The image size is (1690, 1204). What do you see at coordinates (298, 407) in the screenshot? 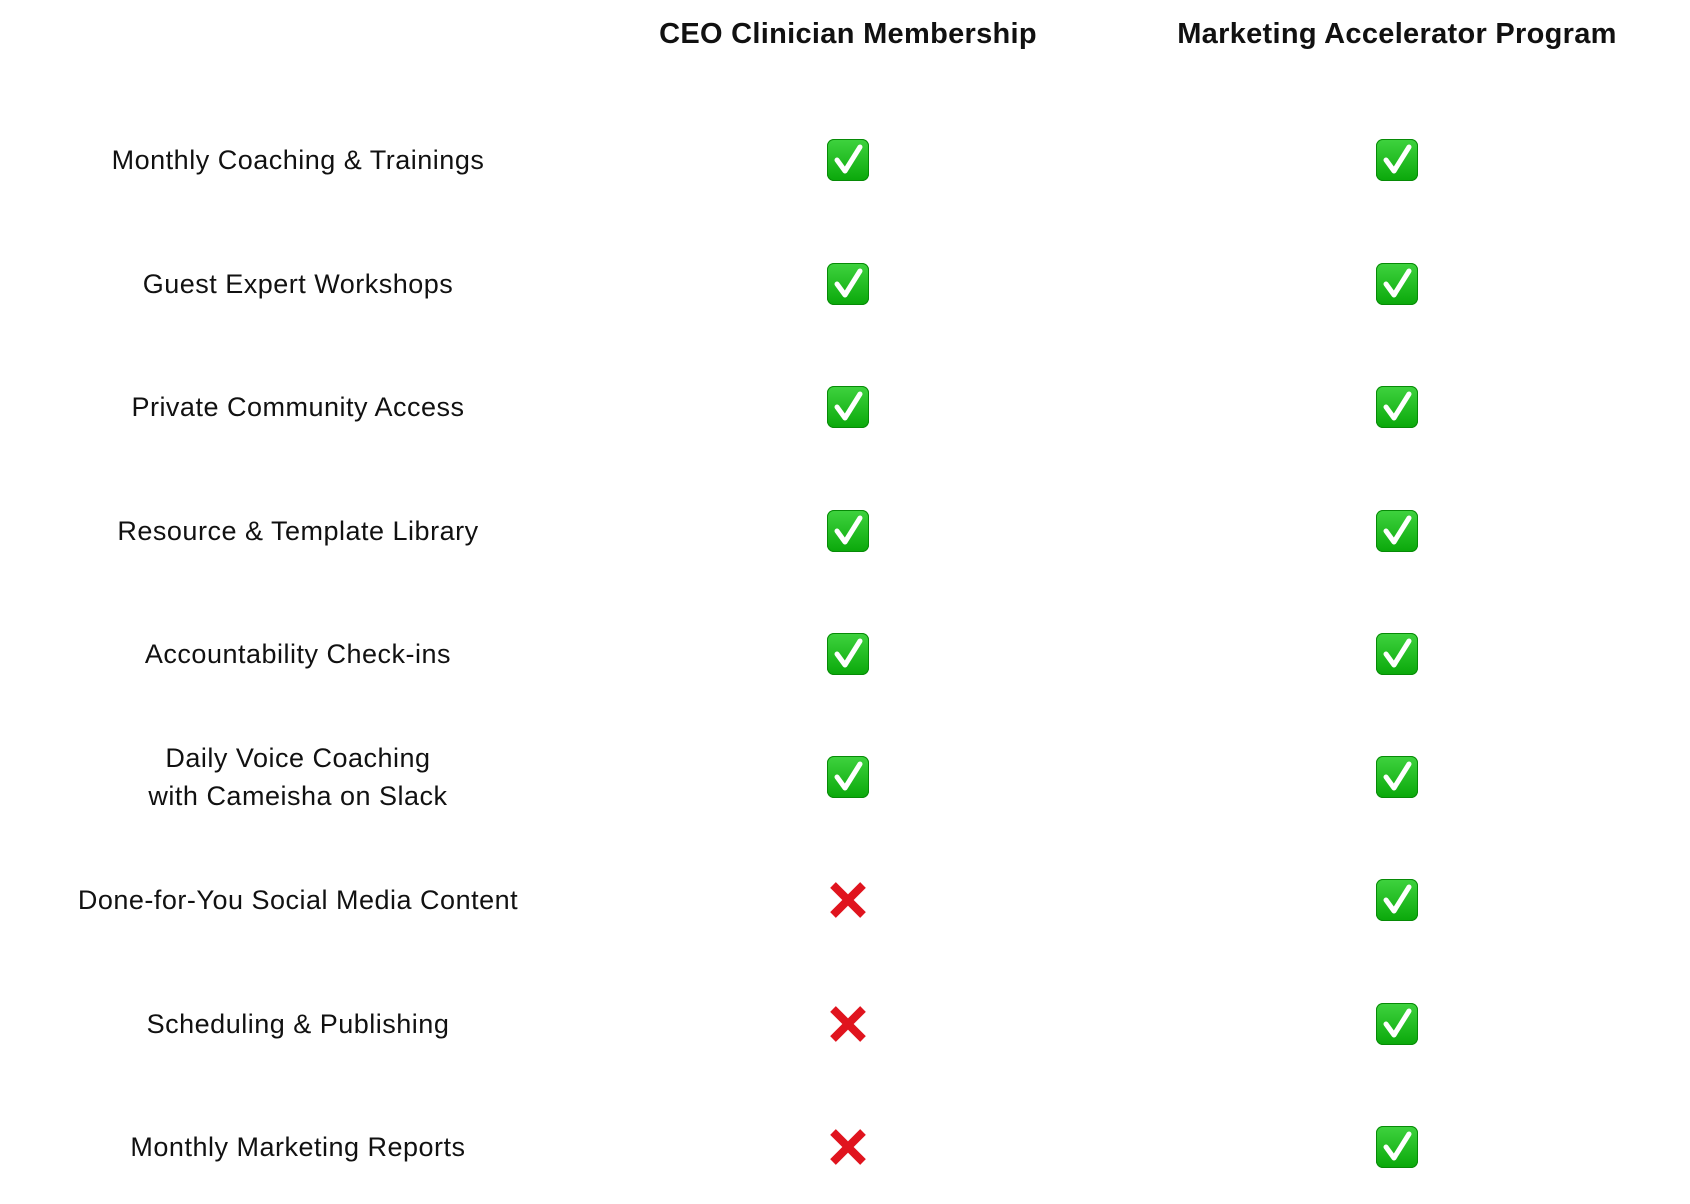
I see `feature-label: Private Community Access` at bounding box center [298, 407].